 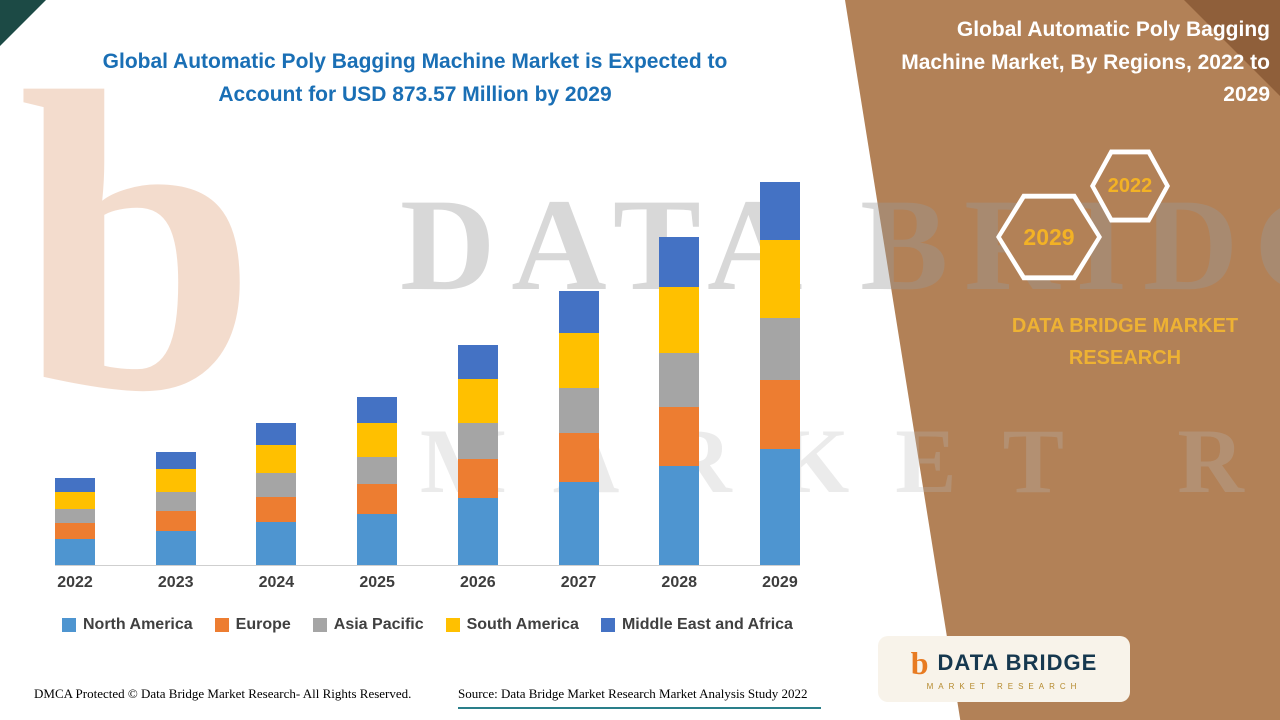 I want to click on bar-segment-north-america-2025, so click(x=377, y=539).